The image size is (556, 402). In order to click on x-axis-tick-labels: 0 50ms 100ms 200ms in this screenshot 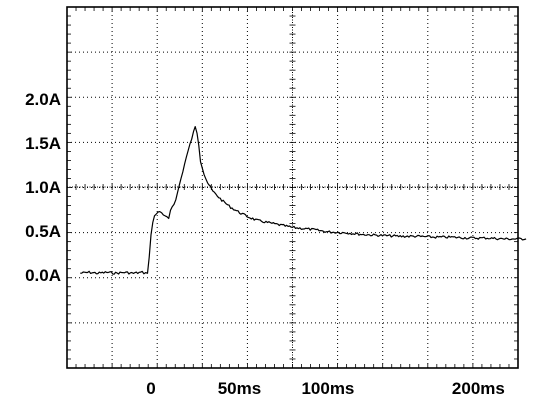, I will do `click(325, 388)`.